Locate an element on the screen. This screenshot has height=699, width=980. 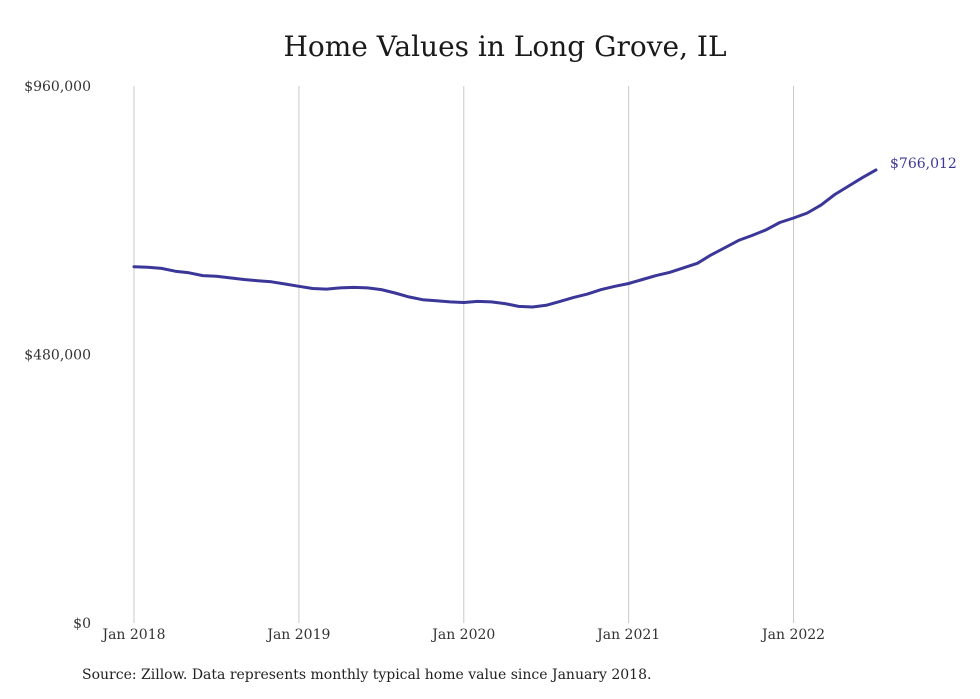
y-tick-label: $0 is located at coordinates (82, 624).